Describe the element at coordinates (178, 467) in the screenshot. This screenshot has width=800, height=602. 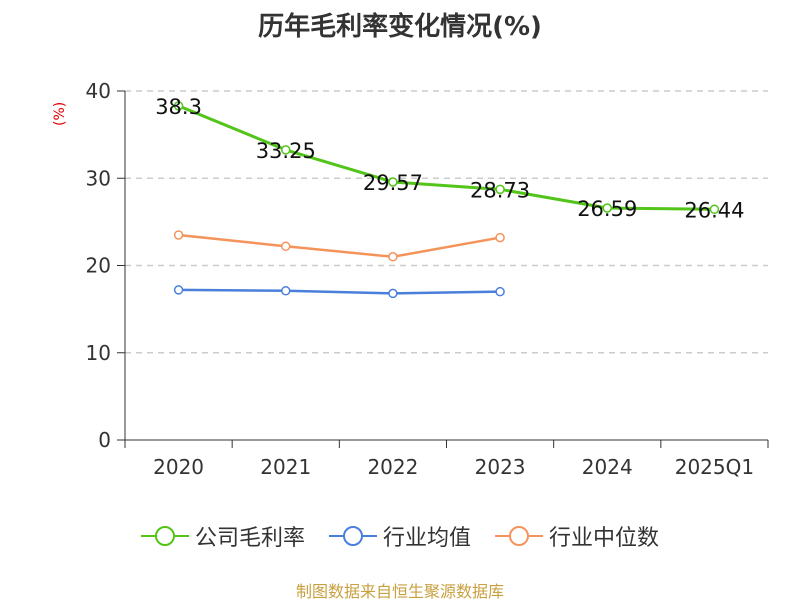
I see `x-tick-label: 2020` at that location.